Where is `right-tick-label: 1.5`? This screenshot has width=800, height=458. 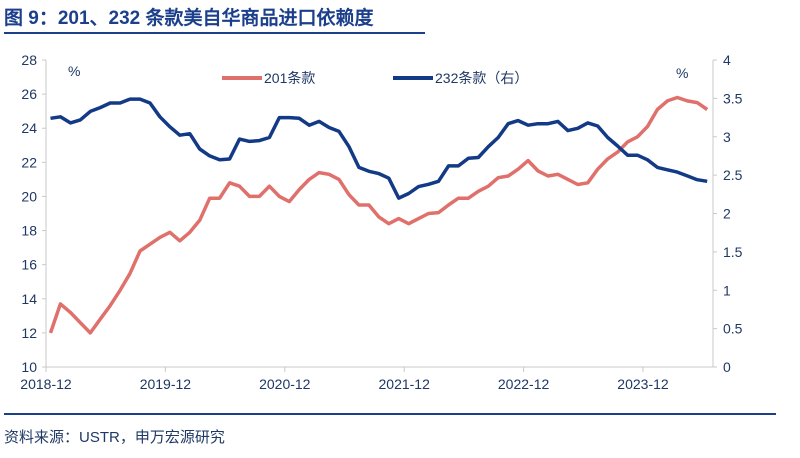
right-tick-label: 1.5 is located at coordinates (733, 252).